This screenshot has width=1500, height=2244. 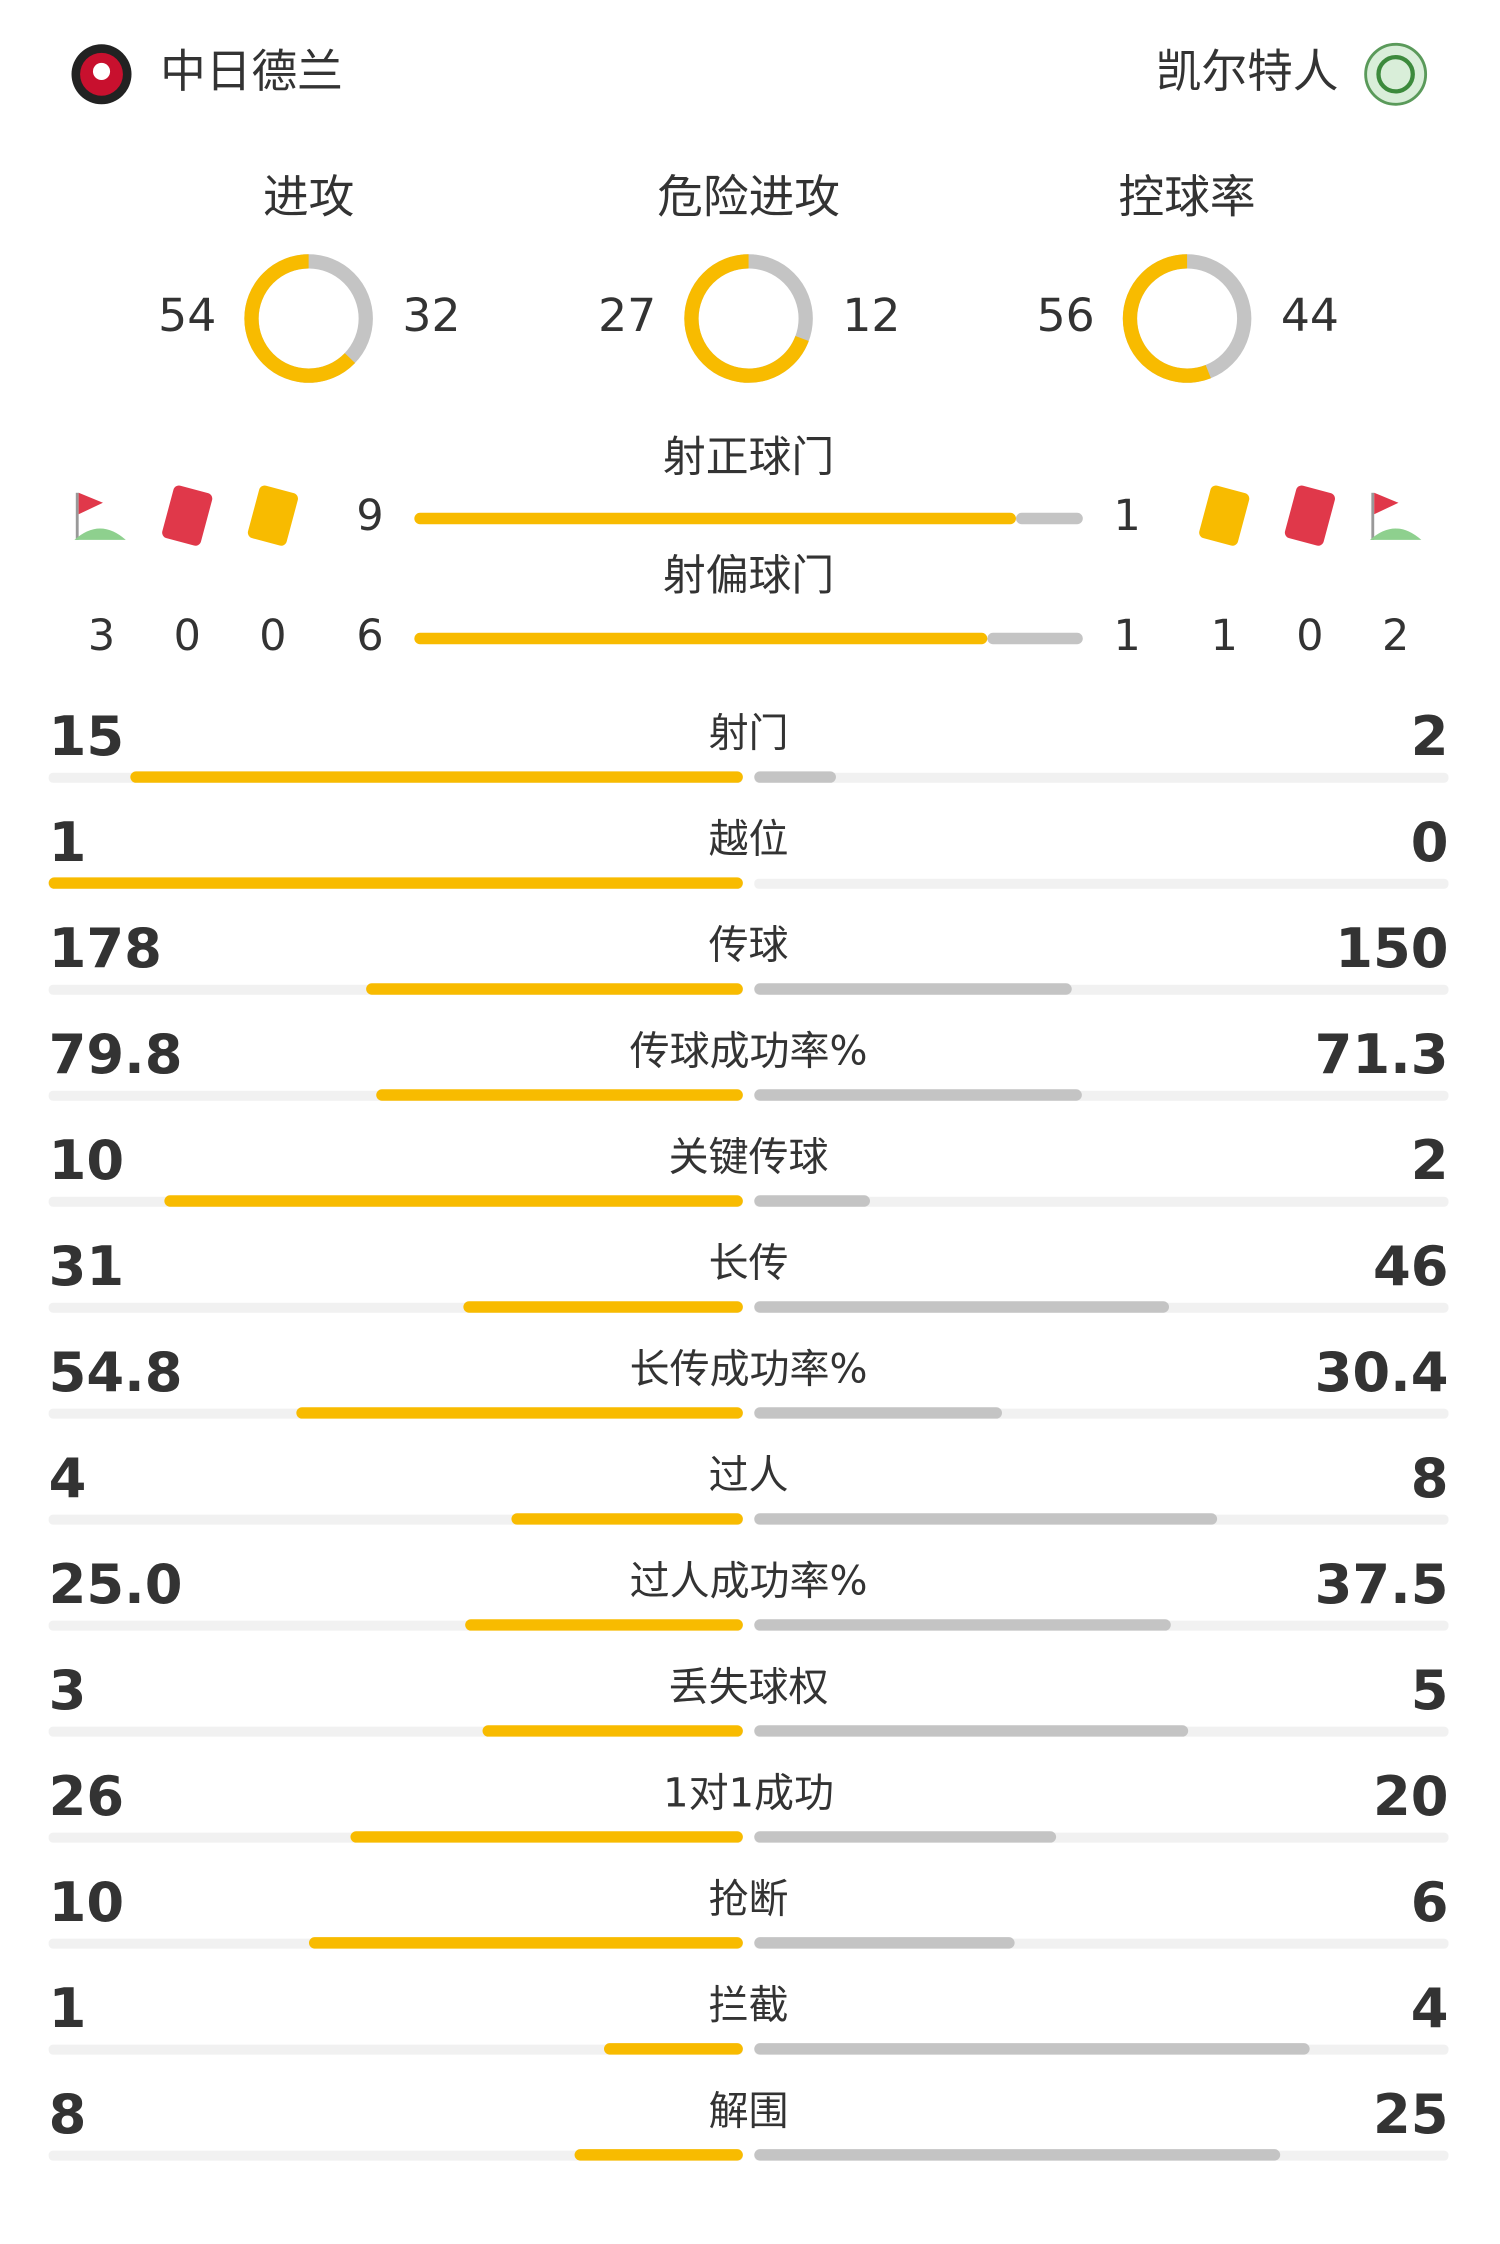 What do you see at coordinates (1247, 71) in the screenshot?
I see `away-name: 凯尔特人` at bounding box center [1247, 71].